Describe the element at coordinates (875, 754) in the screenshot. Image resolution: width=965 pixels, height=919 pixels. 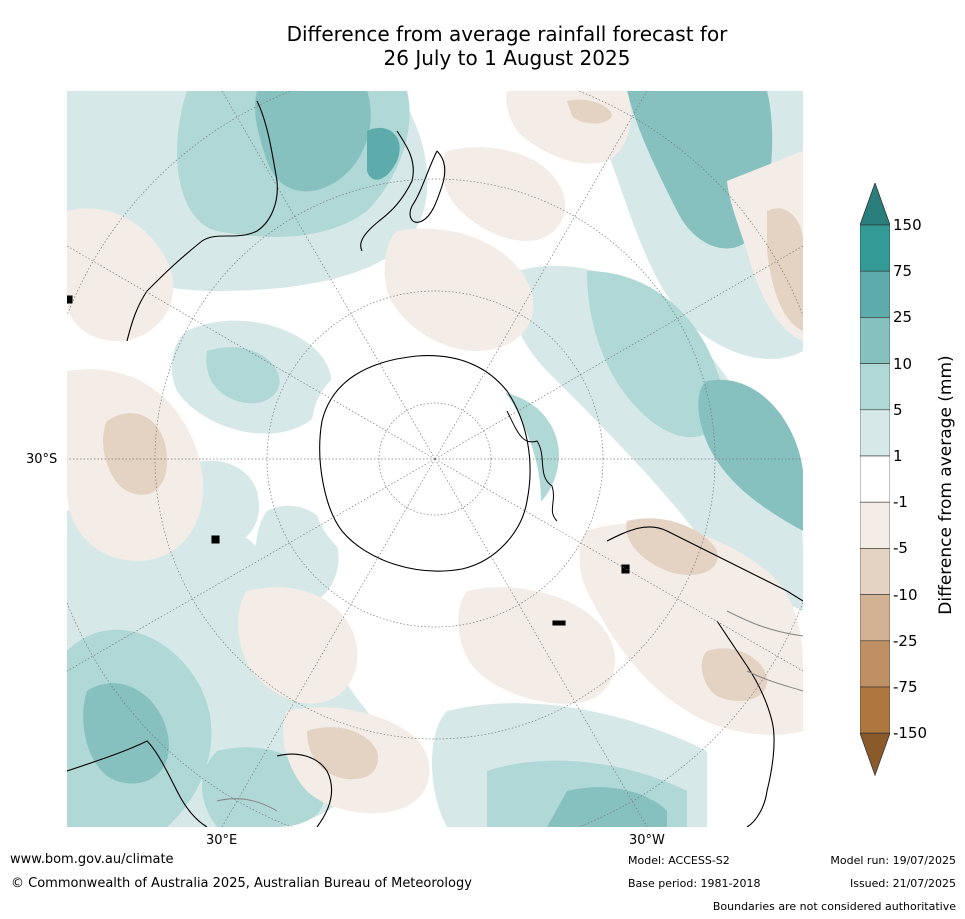
I see `colorbar-bottom-extension` at that location.